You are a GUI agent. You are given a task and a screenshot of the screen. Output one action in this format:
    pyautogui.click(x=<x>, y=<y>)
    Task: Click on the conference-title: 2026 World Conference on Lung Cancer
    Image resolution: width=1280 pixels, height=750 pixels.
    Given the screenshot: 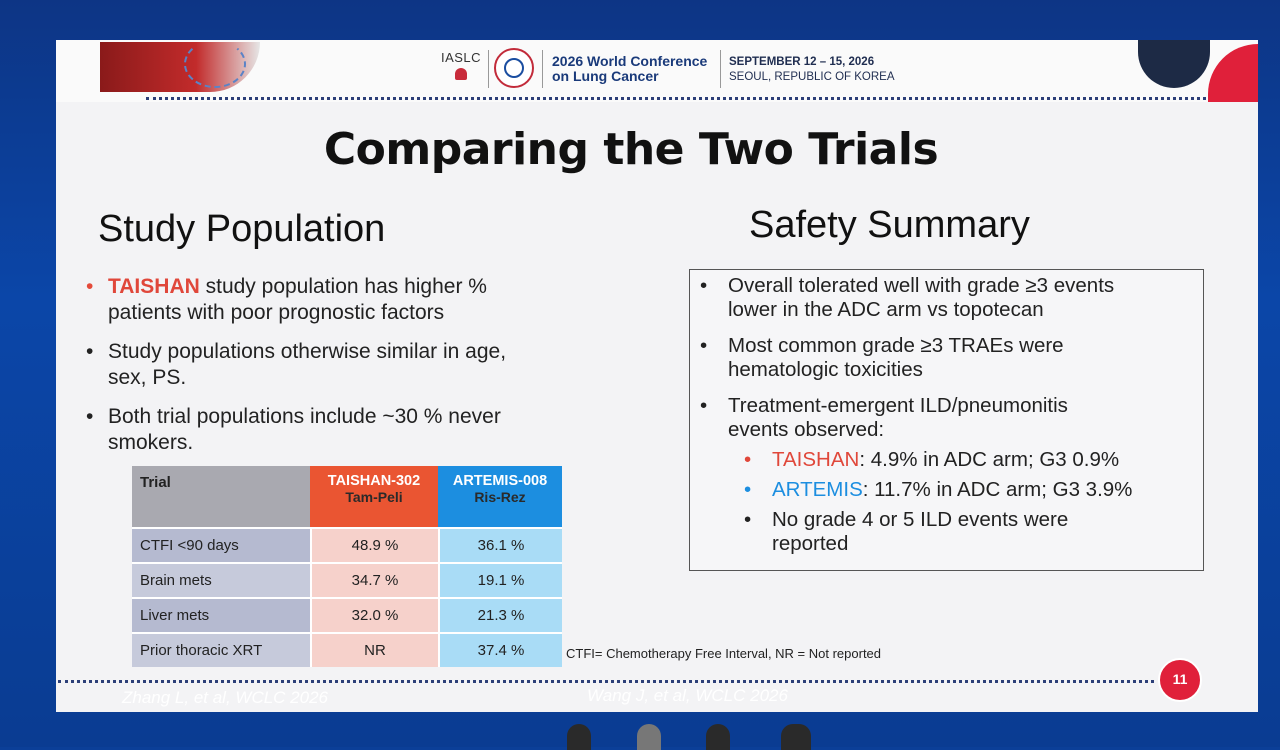 What is the action you would take?
    pyautogui.click(x=629, y=69)
    